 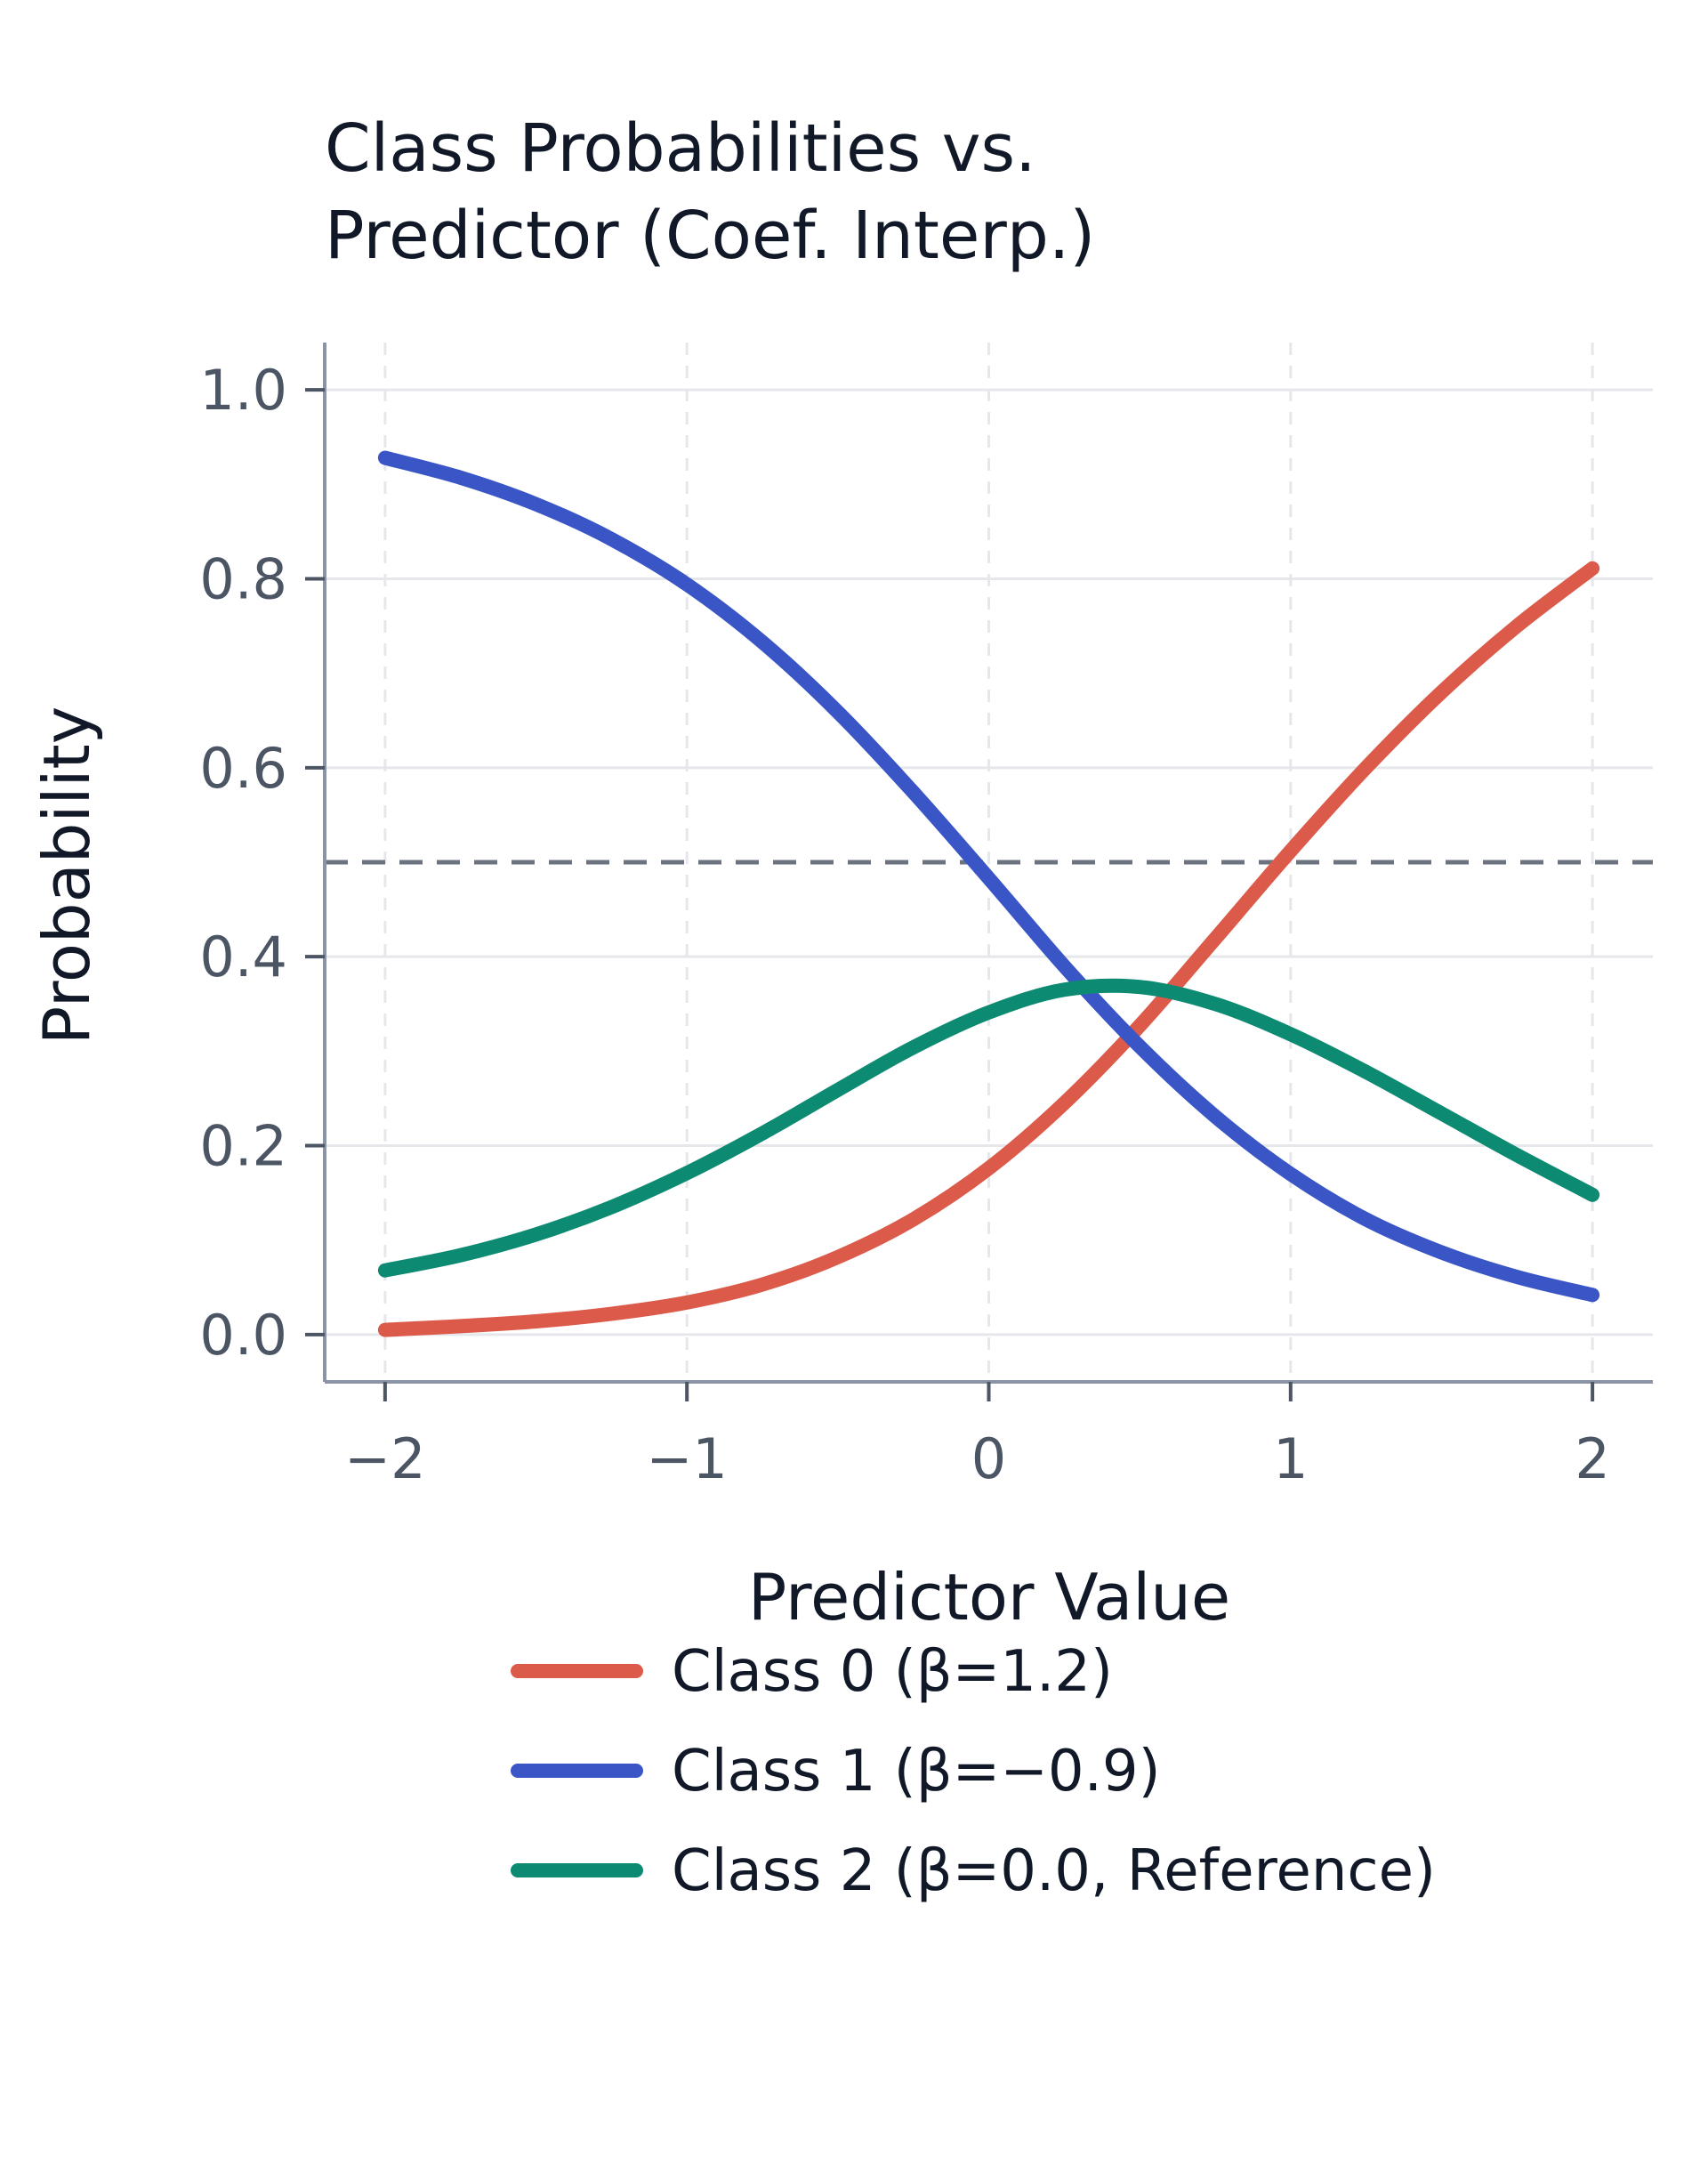 What do you see at coordinates (916, 1772) in the screenshot?
I see `legend-label-class-1: Class 1 (β=−0.9)` at bounding box center [916, 1772].